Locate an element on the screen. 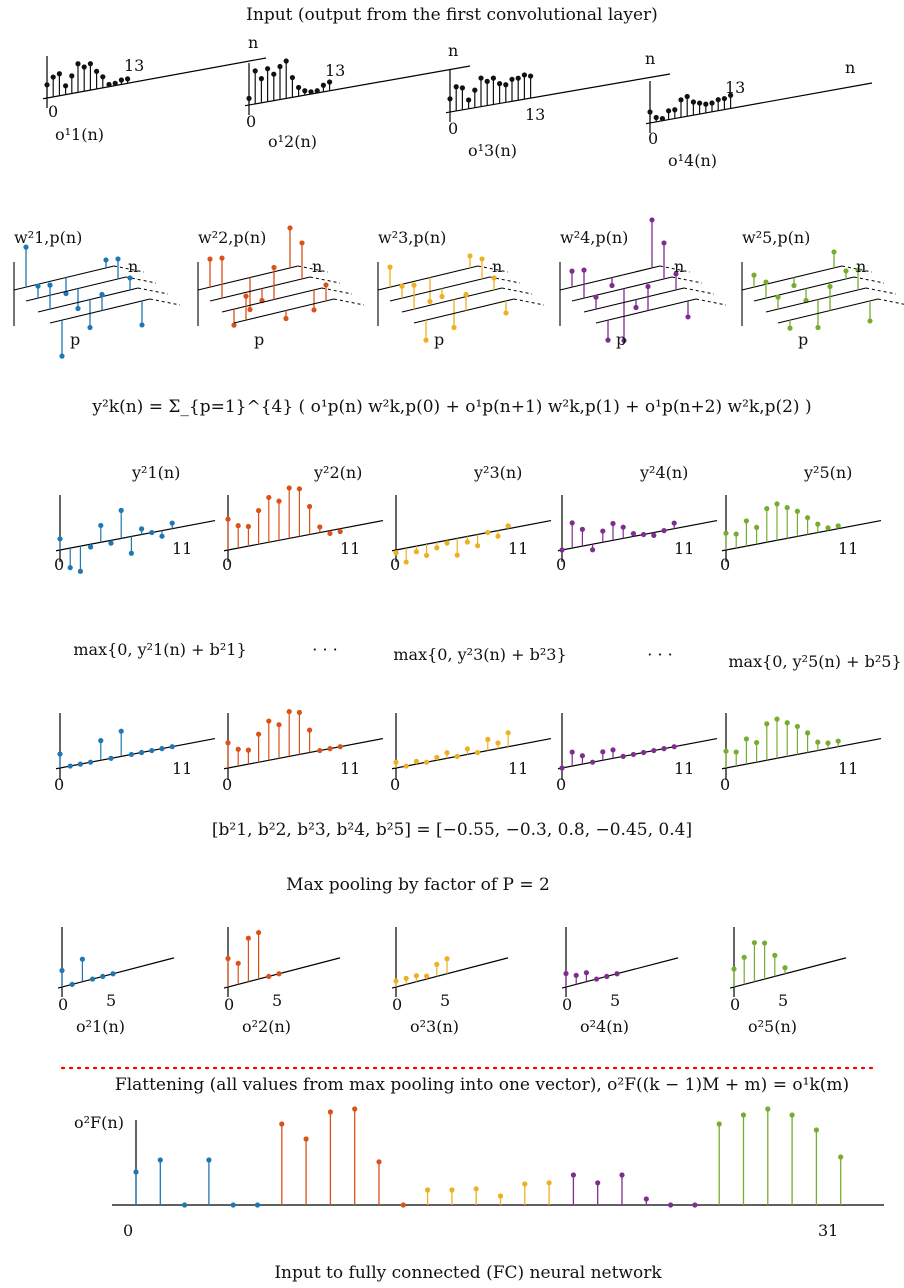 The width and height of the screenshot is (904, 1288). pool-panel-3: 0 5 o²3(n) is located at coordinates (450, 981).